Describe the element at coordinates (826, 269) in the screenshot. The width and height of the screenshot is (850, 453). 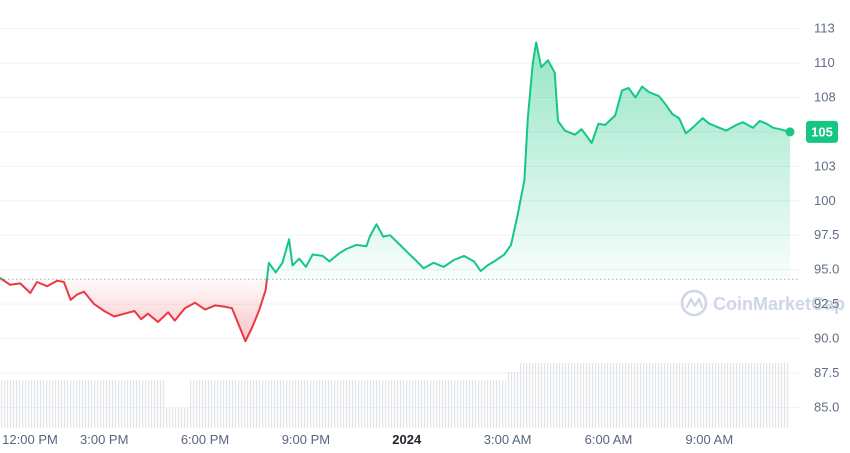
I see `y-tick-label: 95.0` at that location.